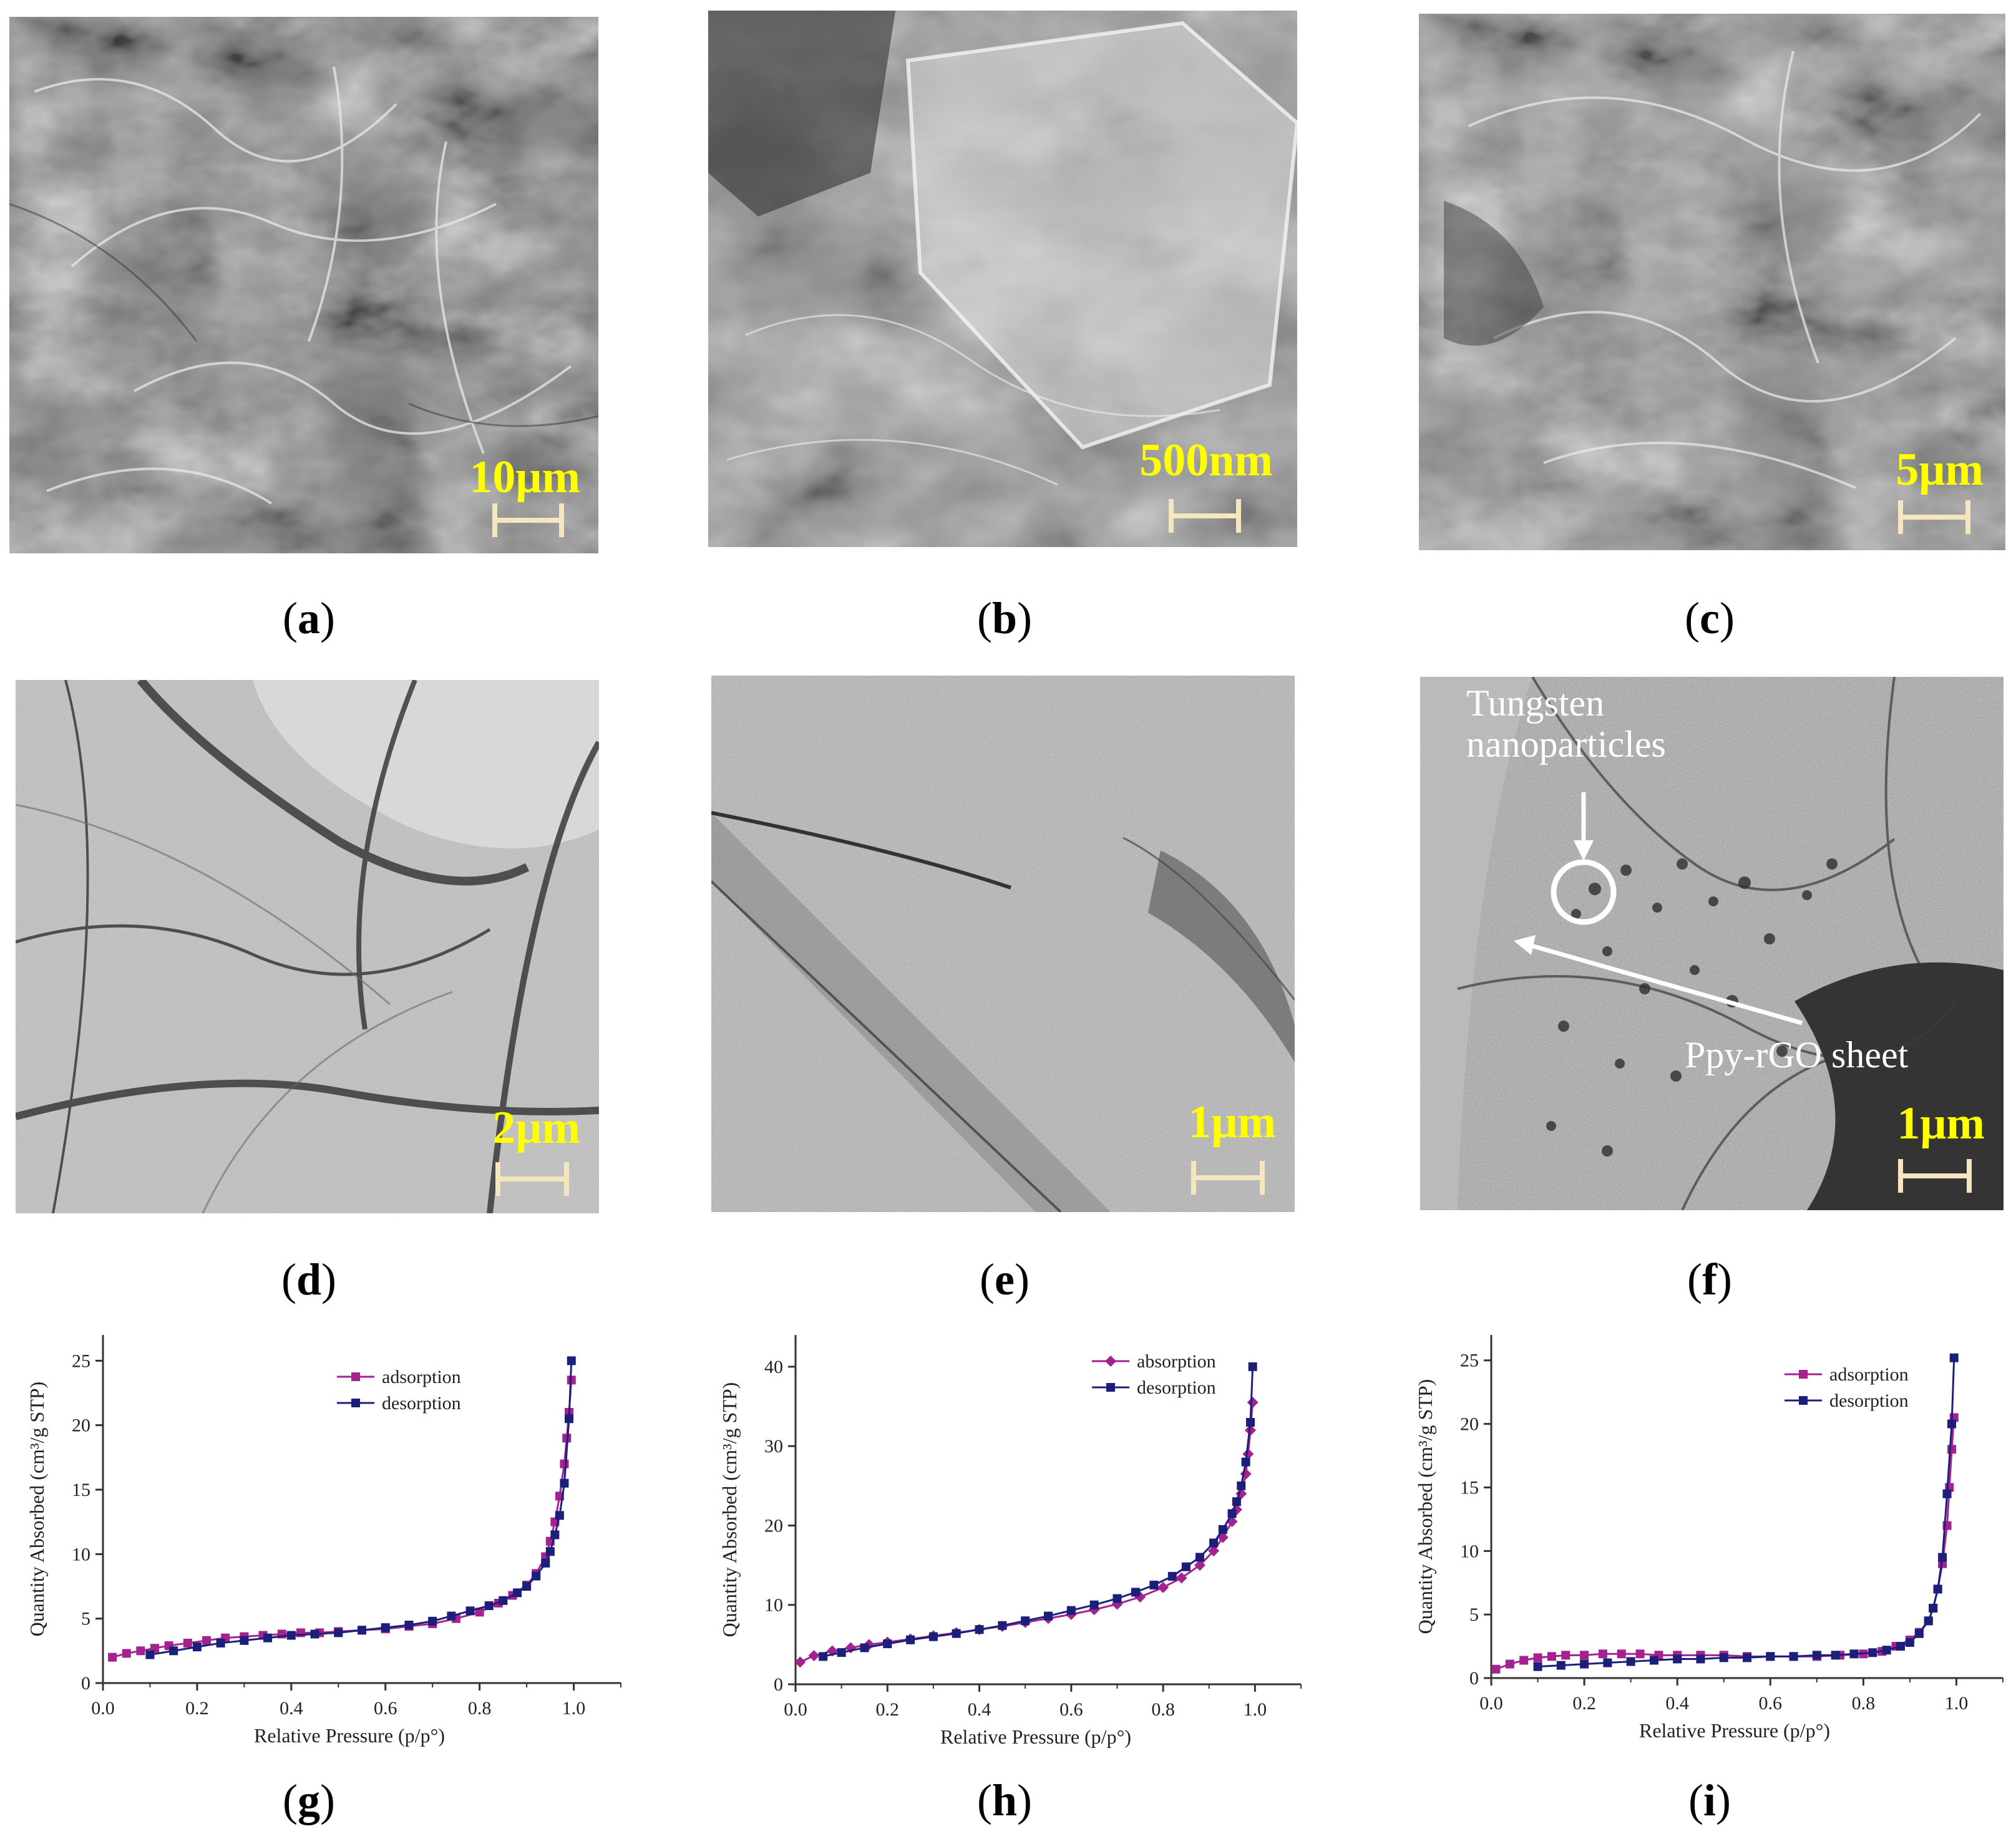 The image size is (2016, 1839). I want to click on panel-label-i: (i), so click(1709, 1800).